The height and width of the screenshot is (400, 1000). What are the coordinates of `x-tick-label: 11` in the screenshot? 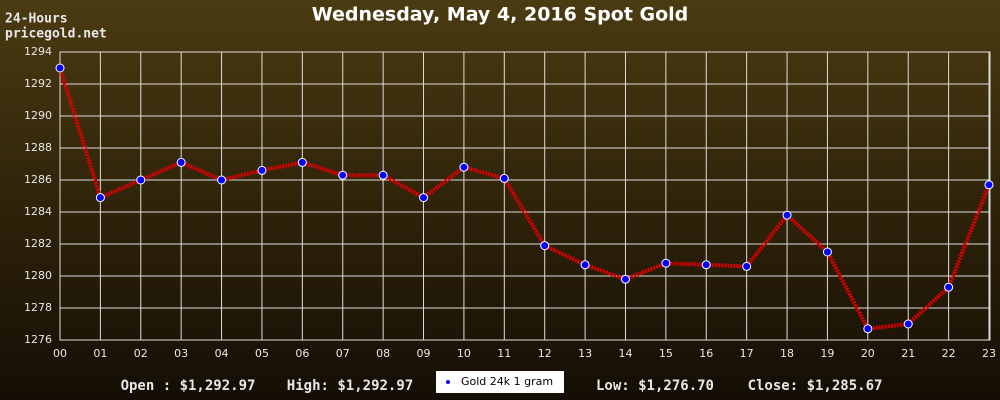 It's located at (504, 353).